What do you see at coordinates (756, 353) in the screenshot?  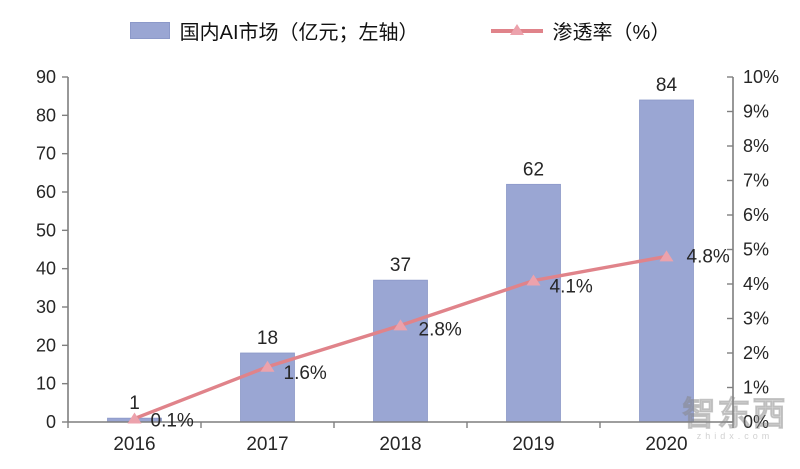 I see `right-axis-tick-label: 2%` at bounding box center [756, 353].